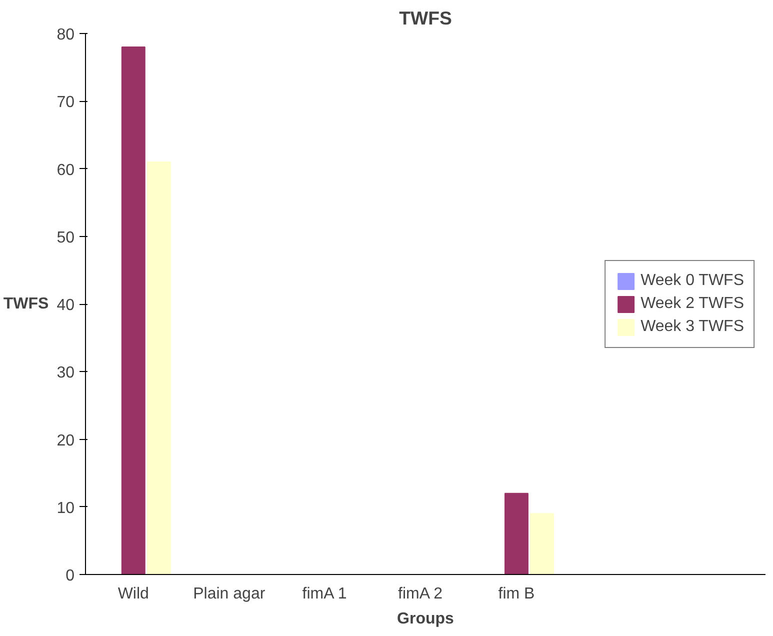 The image size is (773, 636). Describe the element at coordinates (420, 594) in the screenshot. I see `x-tick-label: fimA 2` at that location.